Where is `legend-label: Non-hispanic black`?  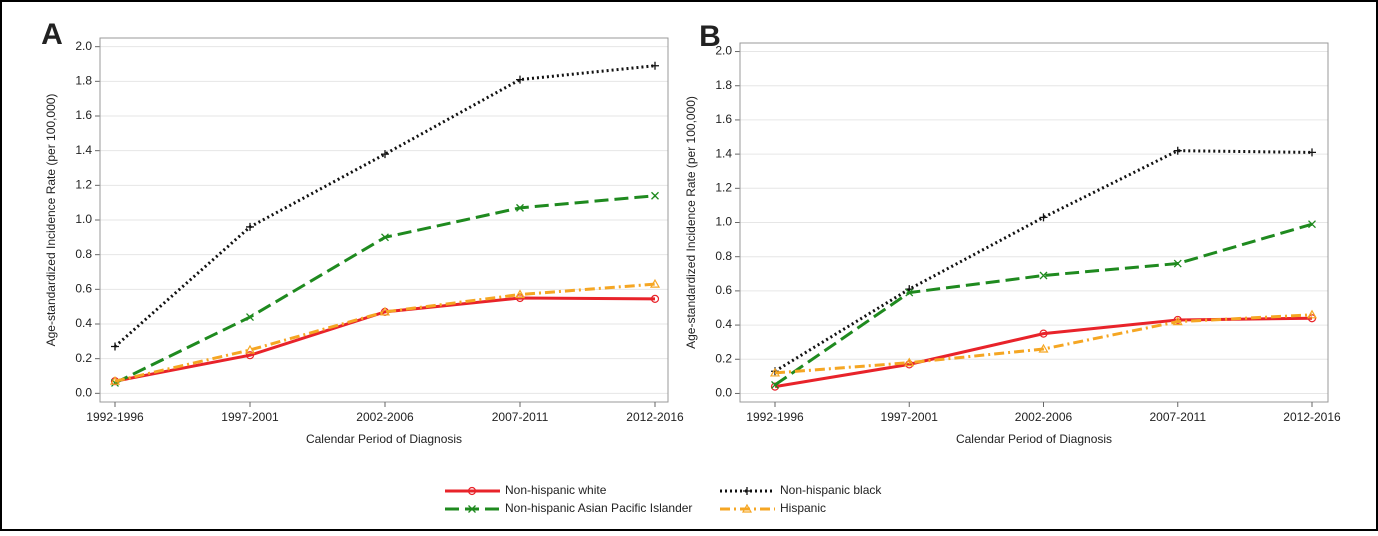
legend-label: Non-hispanic black is located at coordinates (831, 490).